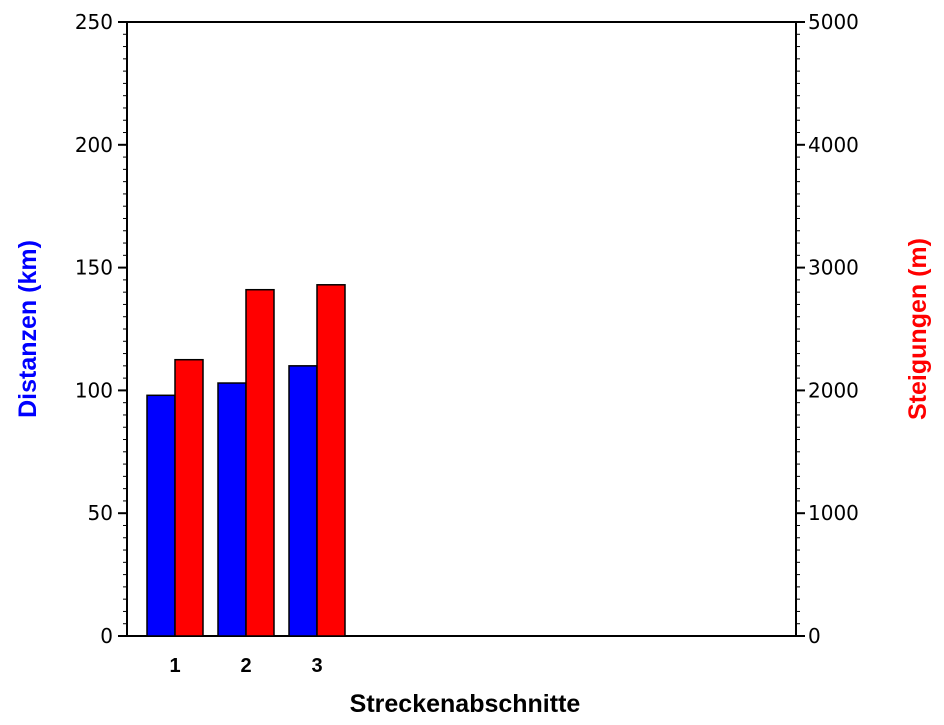  Describe the element at coordinates (28, 329) in the screenshot. I see `left-axis-title: Distanzen (km)` at that location.